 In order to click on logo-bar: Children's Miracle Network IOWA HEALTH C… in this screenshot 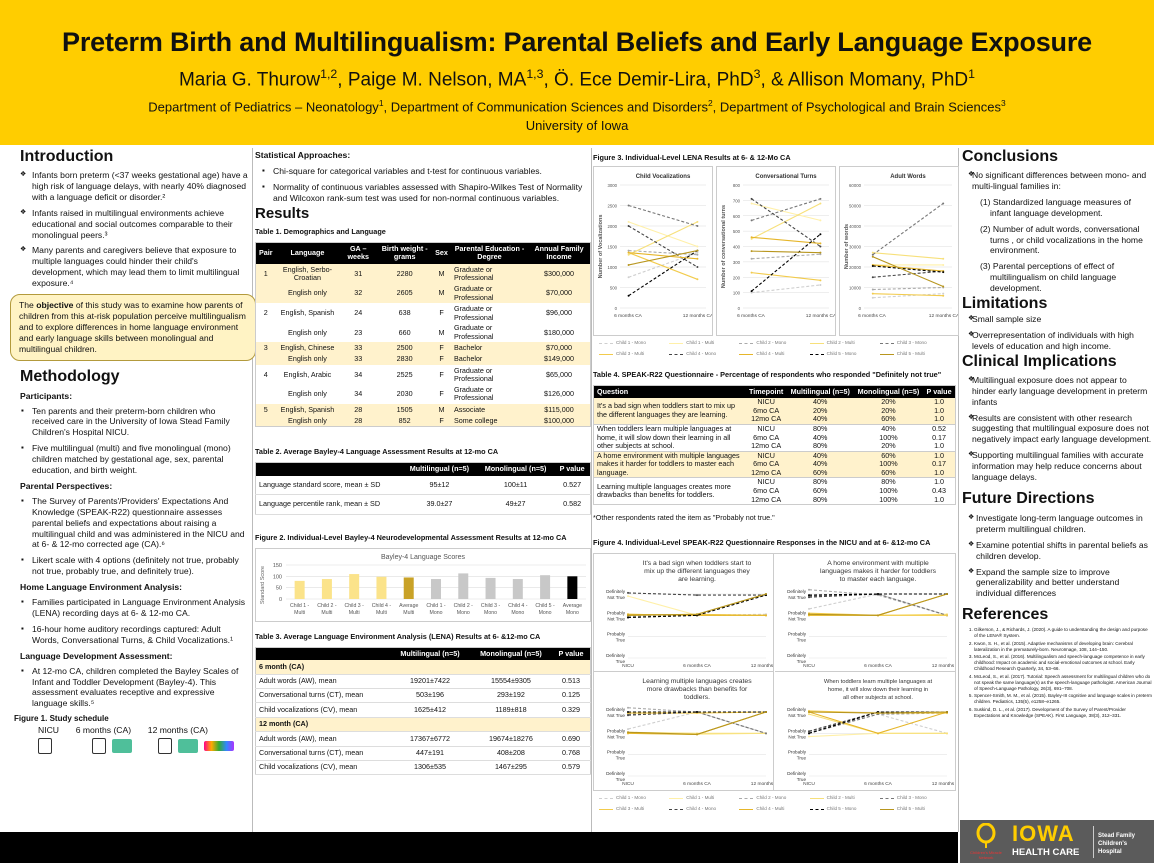, I will do `click(1057, 841)`.